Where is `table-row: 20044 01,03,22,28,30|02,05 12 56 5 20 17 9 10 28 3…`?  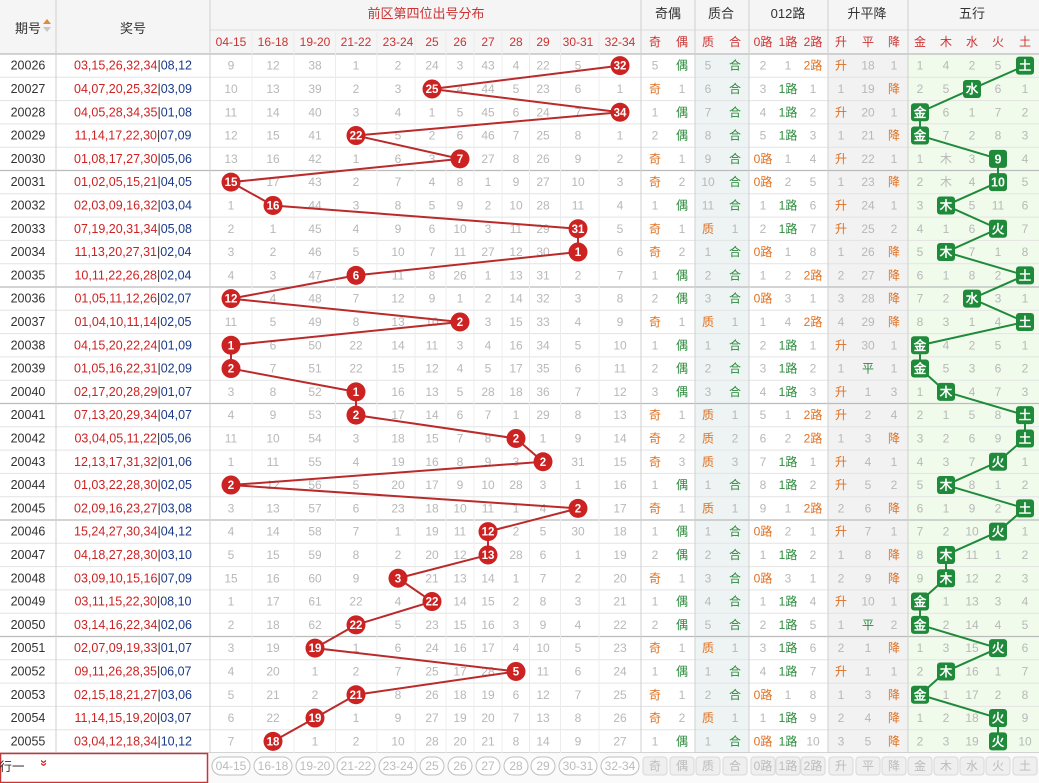
table-row: 20044 01,03,22,28,30|02,05 12 56 5 20 17 9 10 28 3… is located at coordinates (520, 484).